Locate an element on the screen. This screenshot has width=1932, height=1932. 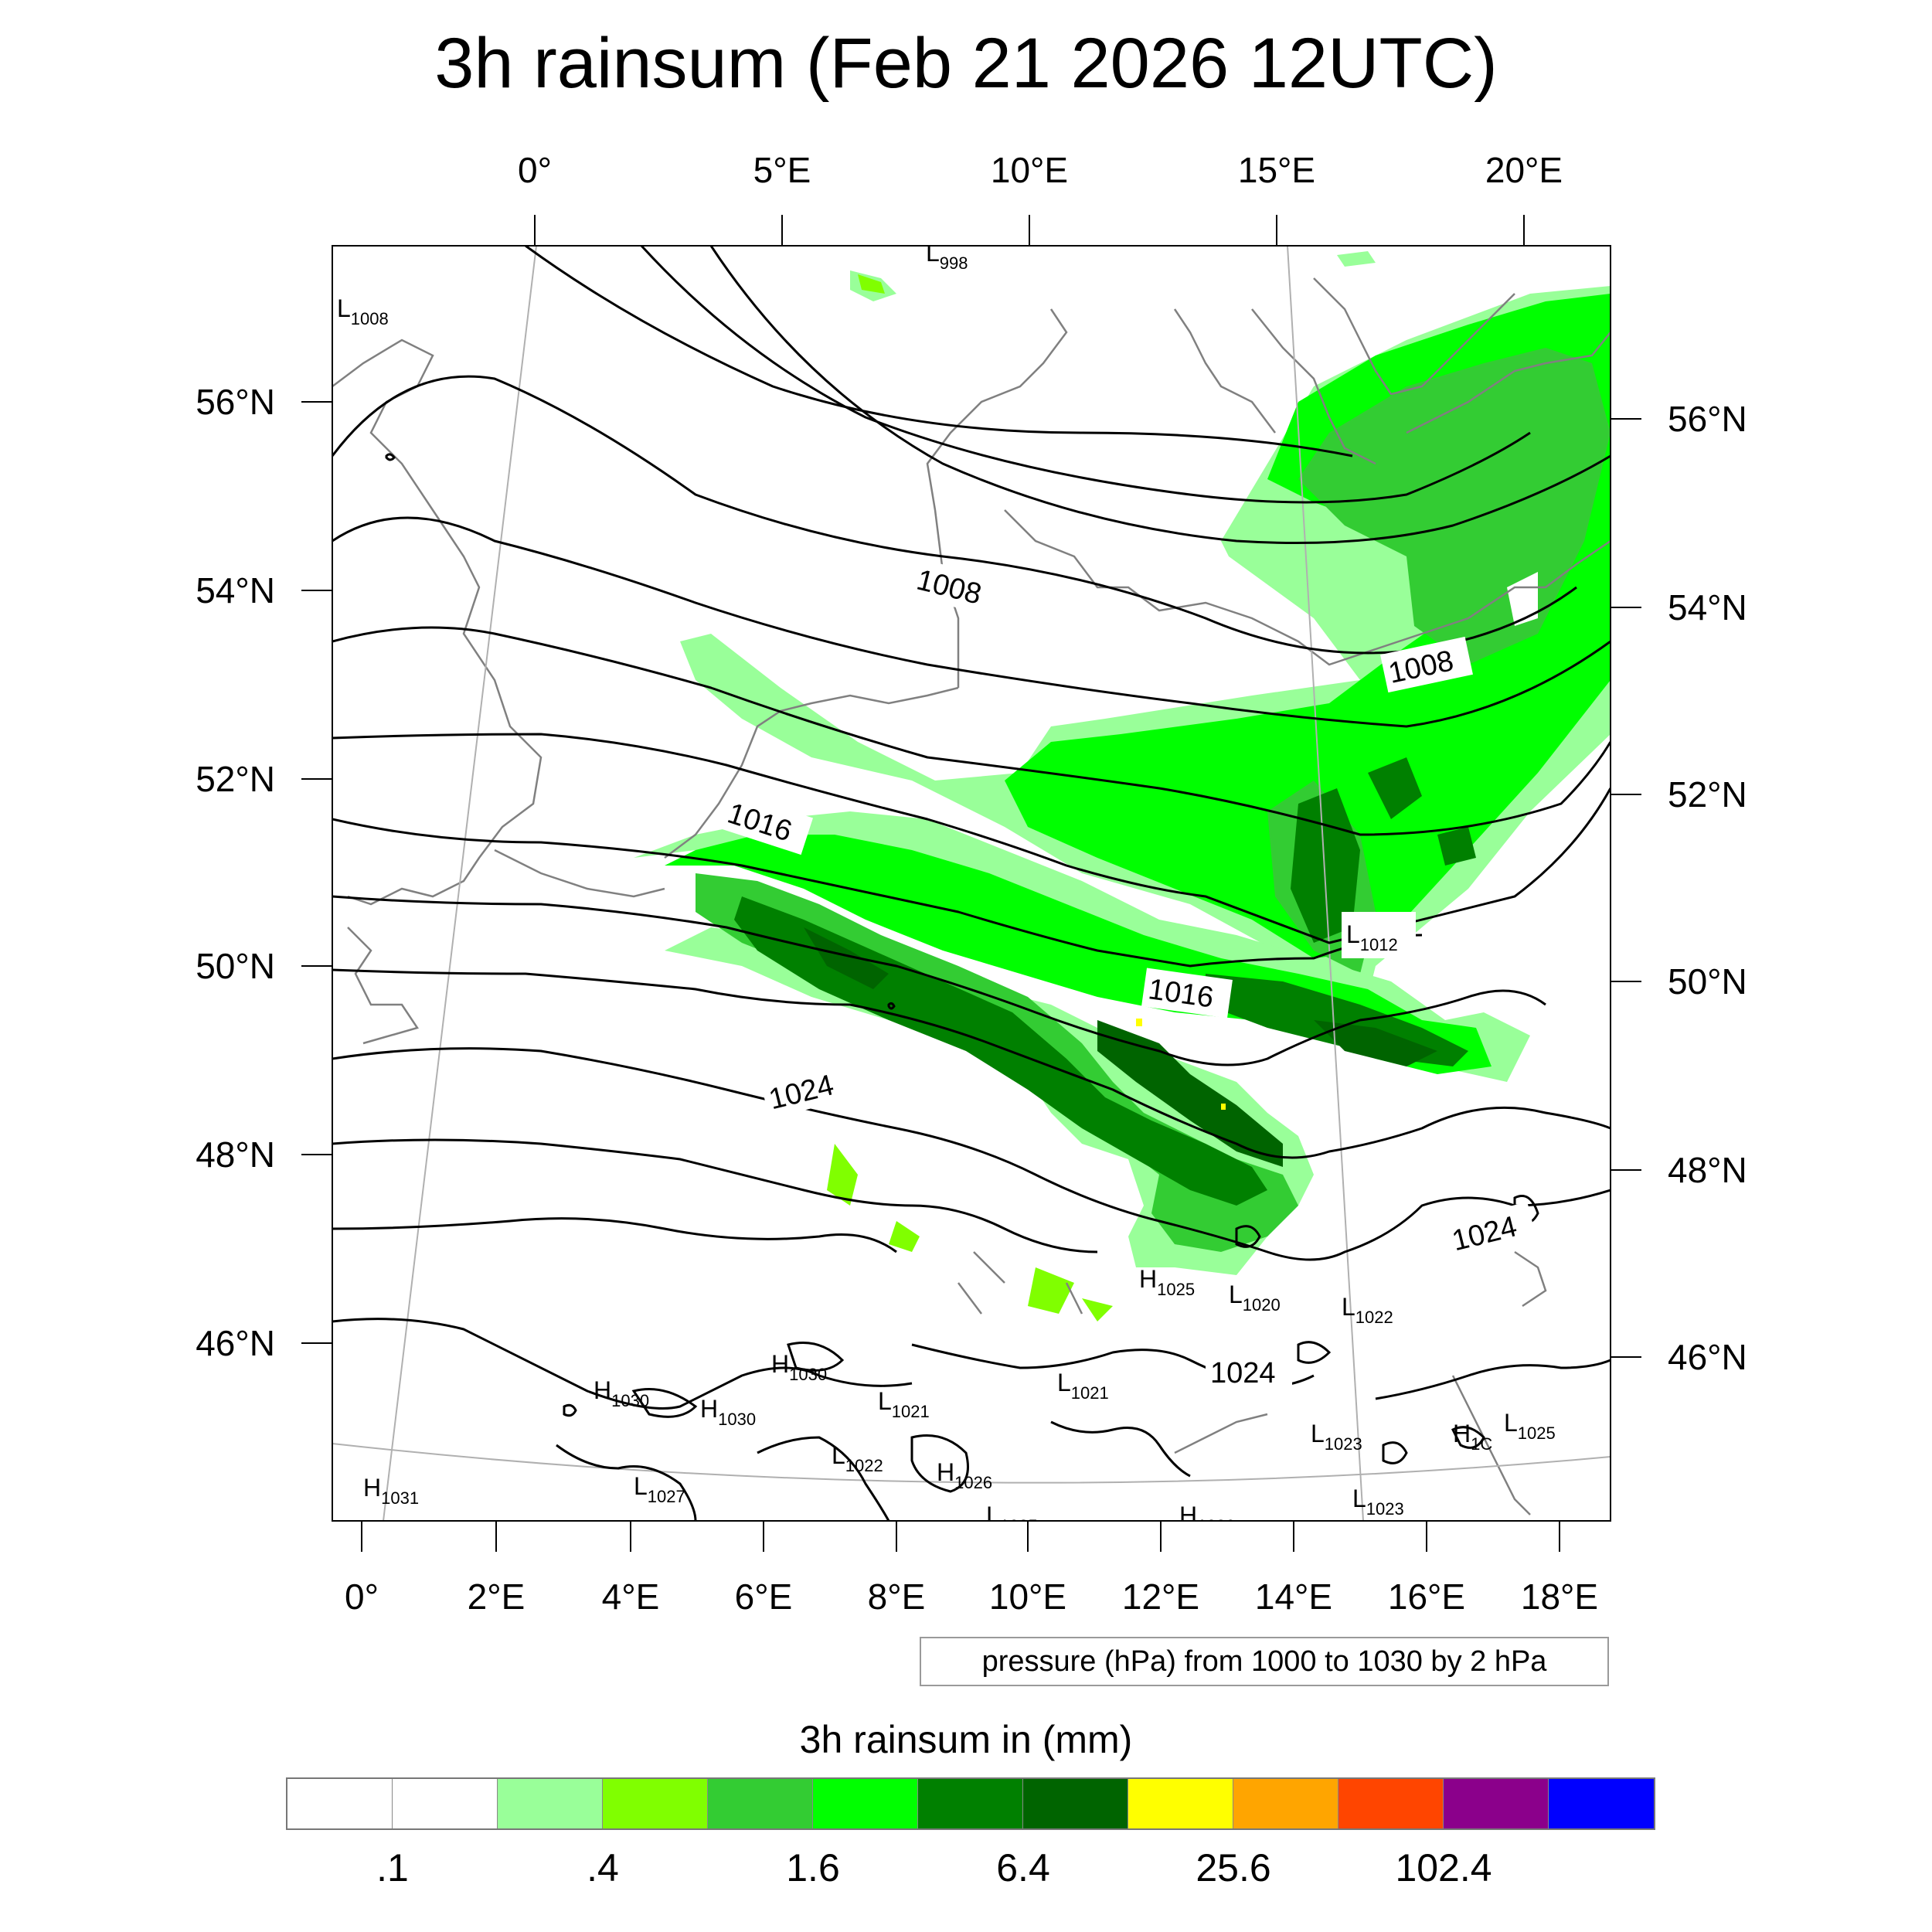
lon-label-bottom: 2°E is located at coordinates (497, 1597).